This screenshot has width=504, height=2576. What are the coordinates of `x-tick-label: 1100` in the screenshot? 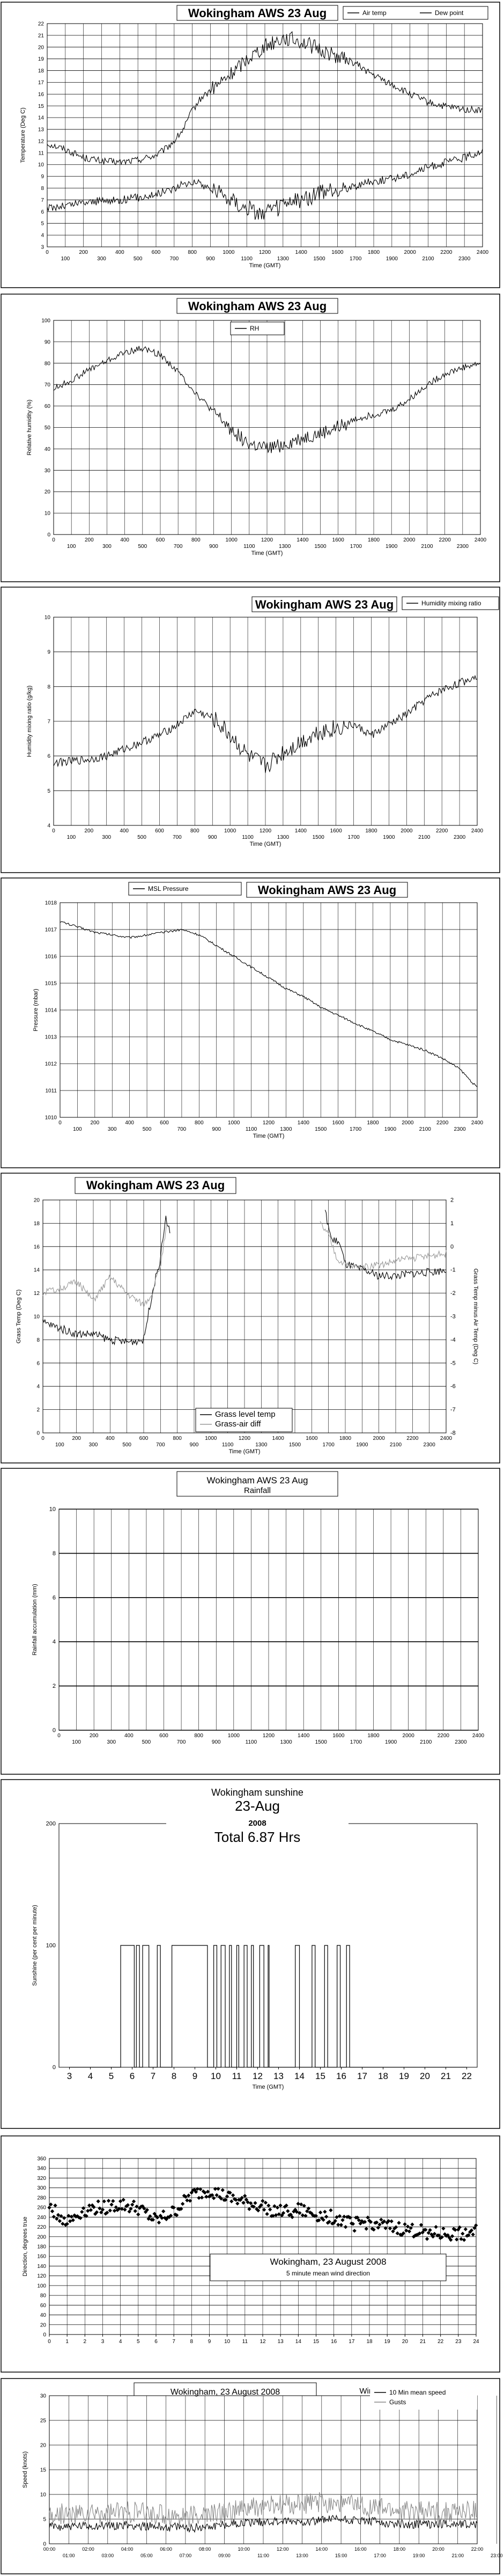 It's located at (249, 547).